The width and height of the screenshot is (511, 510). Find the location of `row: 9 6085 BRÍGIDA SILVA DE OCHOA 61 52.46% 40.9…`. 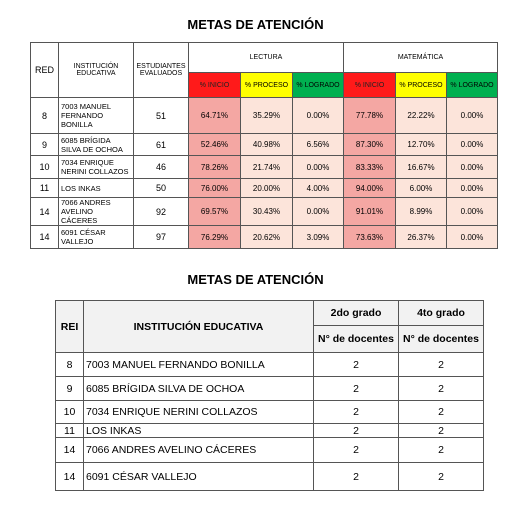

row: 9 6085 BRÍGIDA SILVA DE OCHOA 61 52.46% 40.9… is located at coordinates (264, 144).